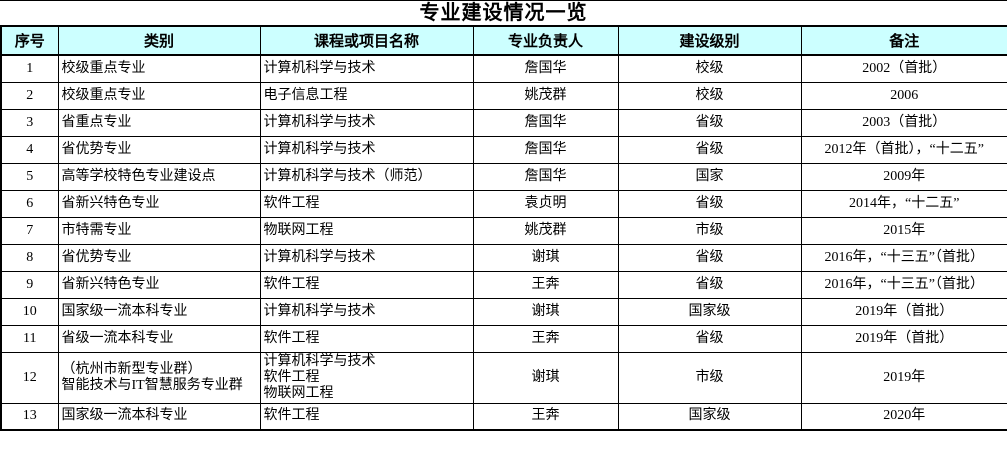  I want to click on table-cell: 2020年, so click(903, 416).